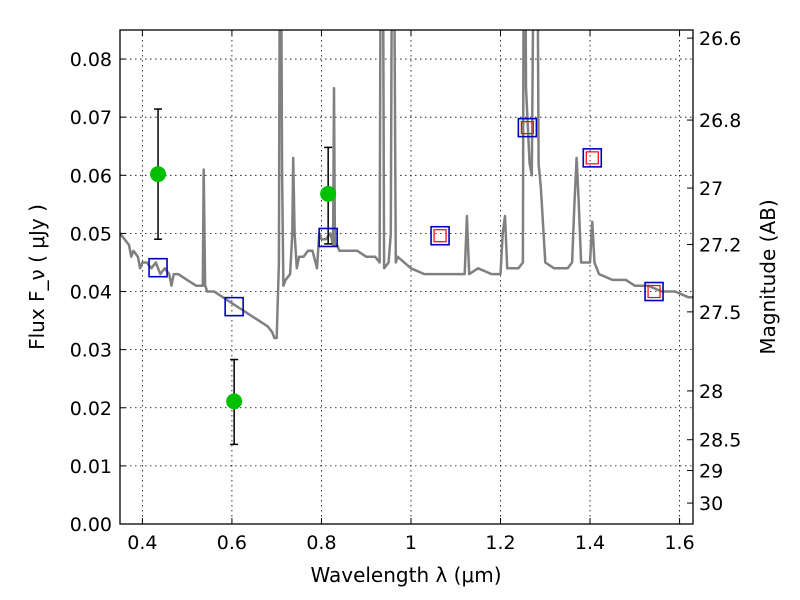 The width and height of the screenshot is (800, 600). What do you see at coordinates (711, 504) in the screenshot?
I see `right-tick-label: 30` at bounding box center [711, 504].